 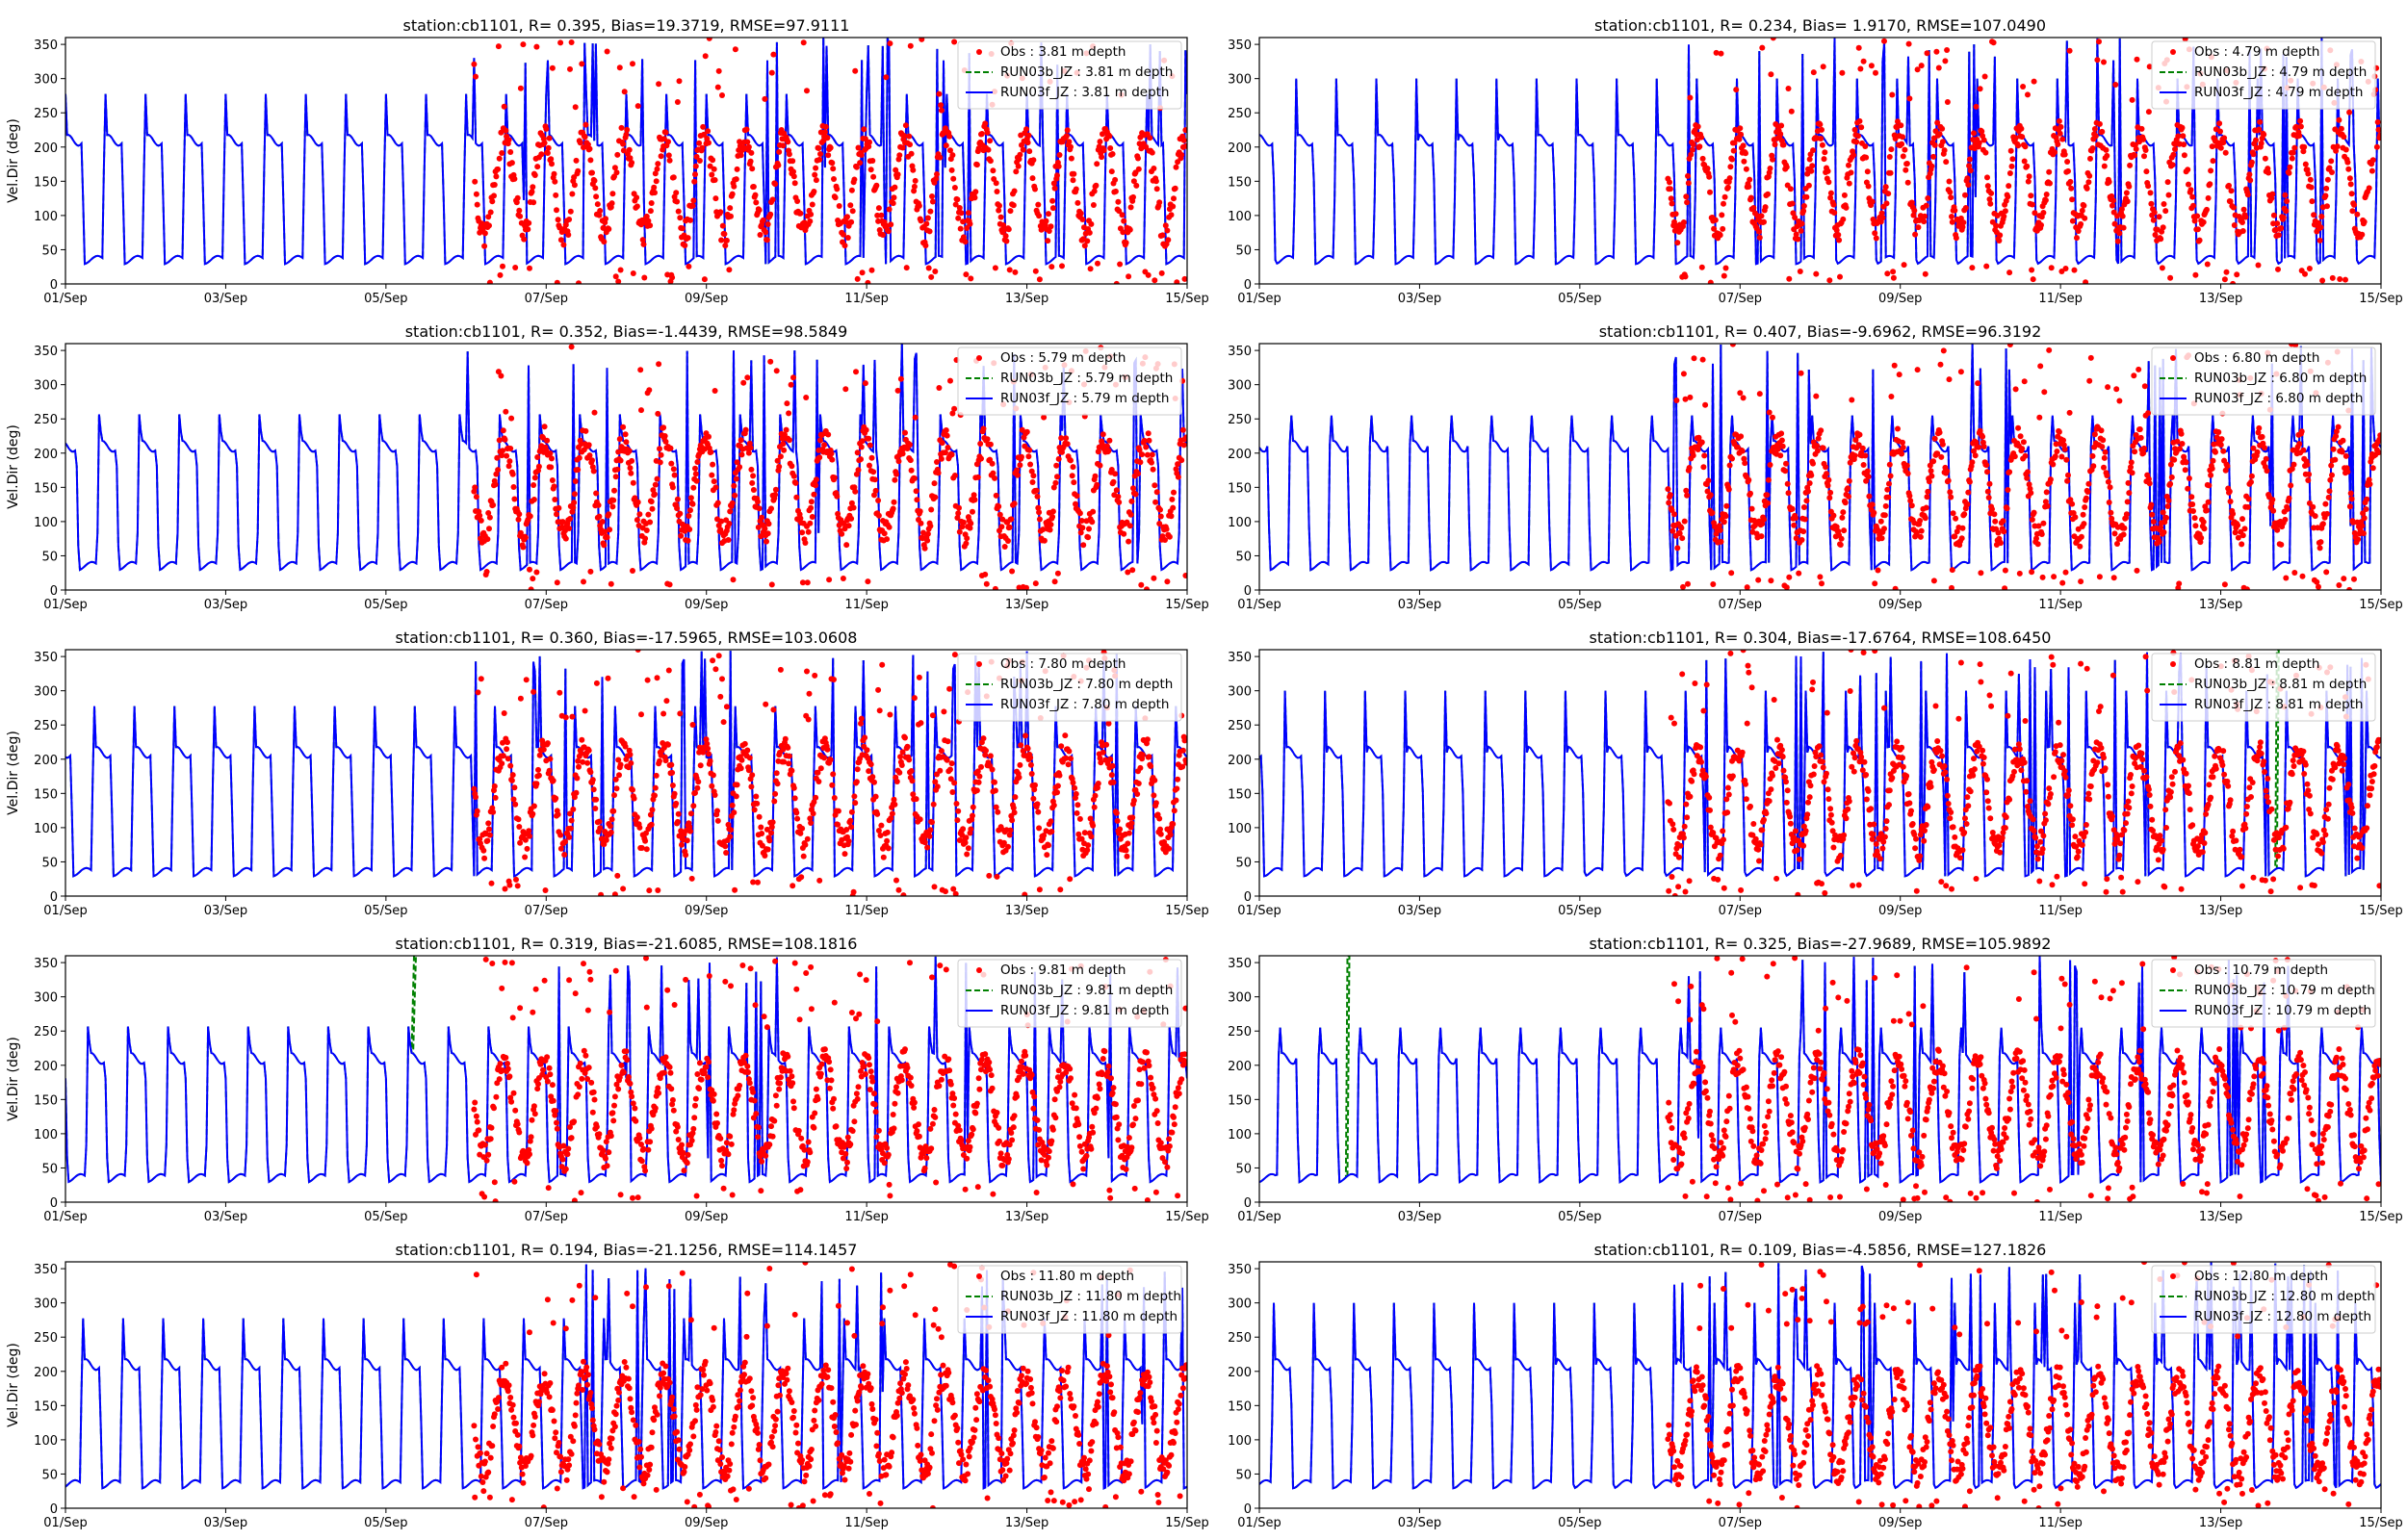 What do you see at coordinates (1240, 726) in the screenshot?
I see `y-tick-label: 250` at bounding box center [1240, 726].